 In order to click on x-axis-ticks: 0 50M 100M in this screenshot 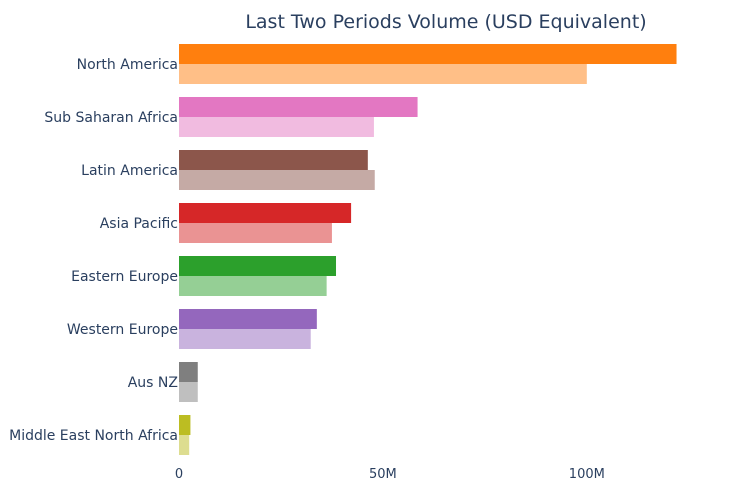, I will do `click(390, 474)`.